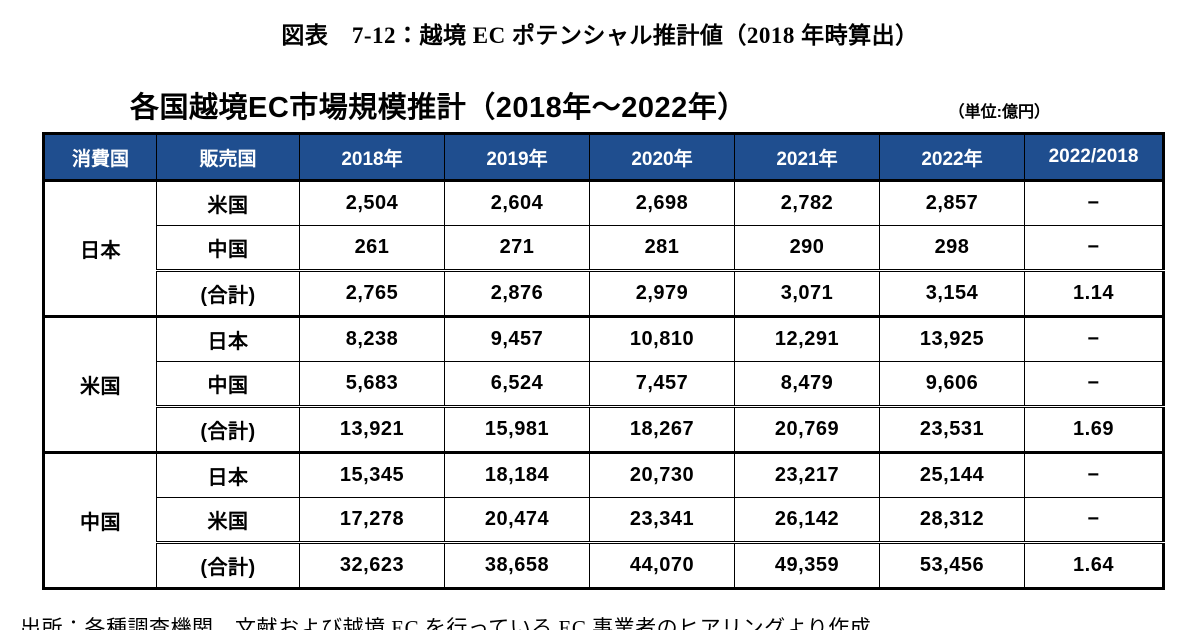 Image resolution: width=1200 pixels, height=630 pixels. Describe the element at coordinates (228, 157) in the screenshot. I see `column-header-seller: 販売国` at that location.